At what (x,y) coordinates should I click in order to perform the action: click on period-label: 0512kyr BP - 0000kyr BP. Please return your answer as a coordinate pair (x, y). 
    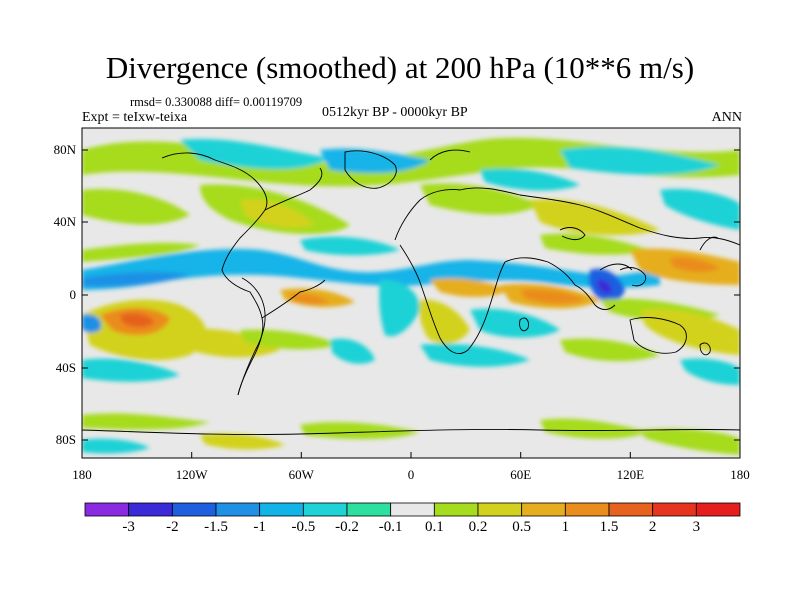
    Looking at the image, I should click on (395, 112).